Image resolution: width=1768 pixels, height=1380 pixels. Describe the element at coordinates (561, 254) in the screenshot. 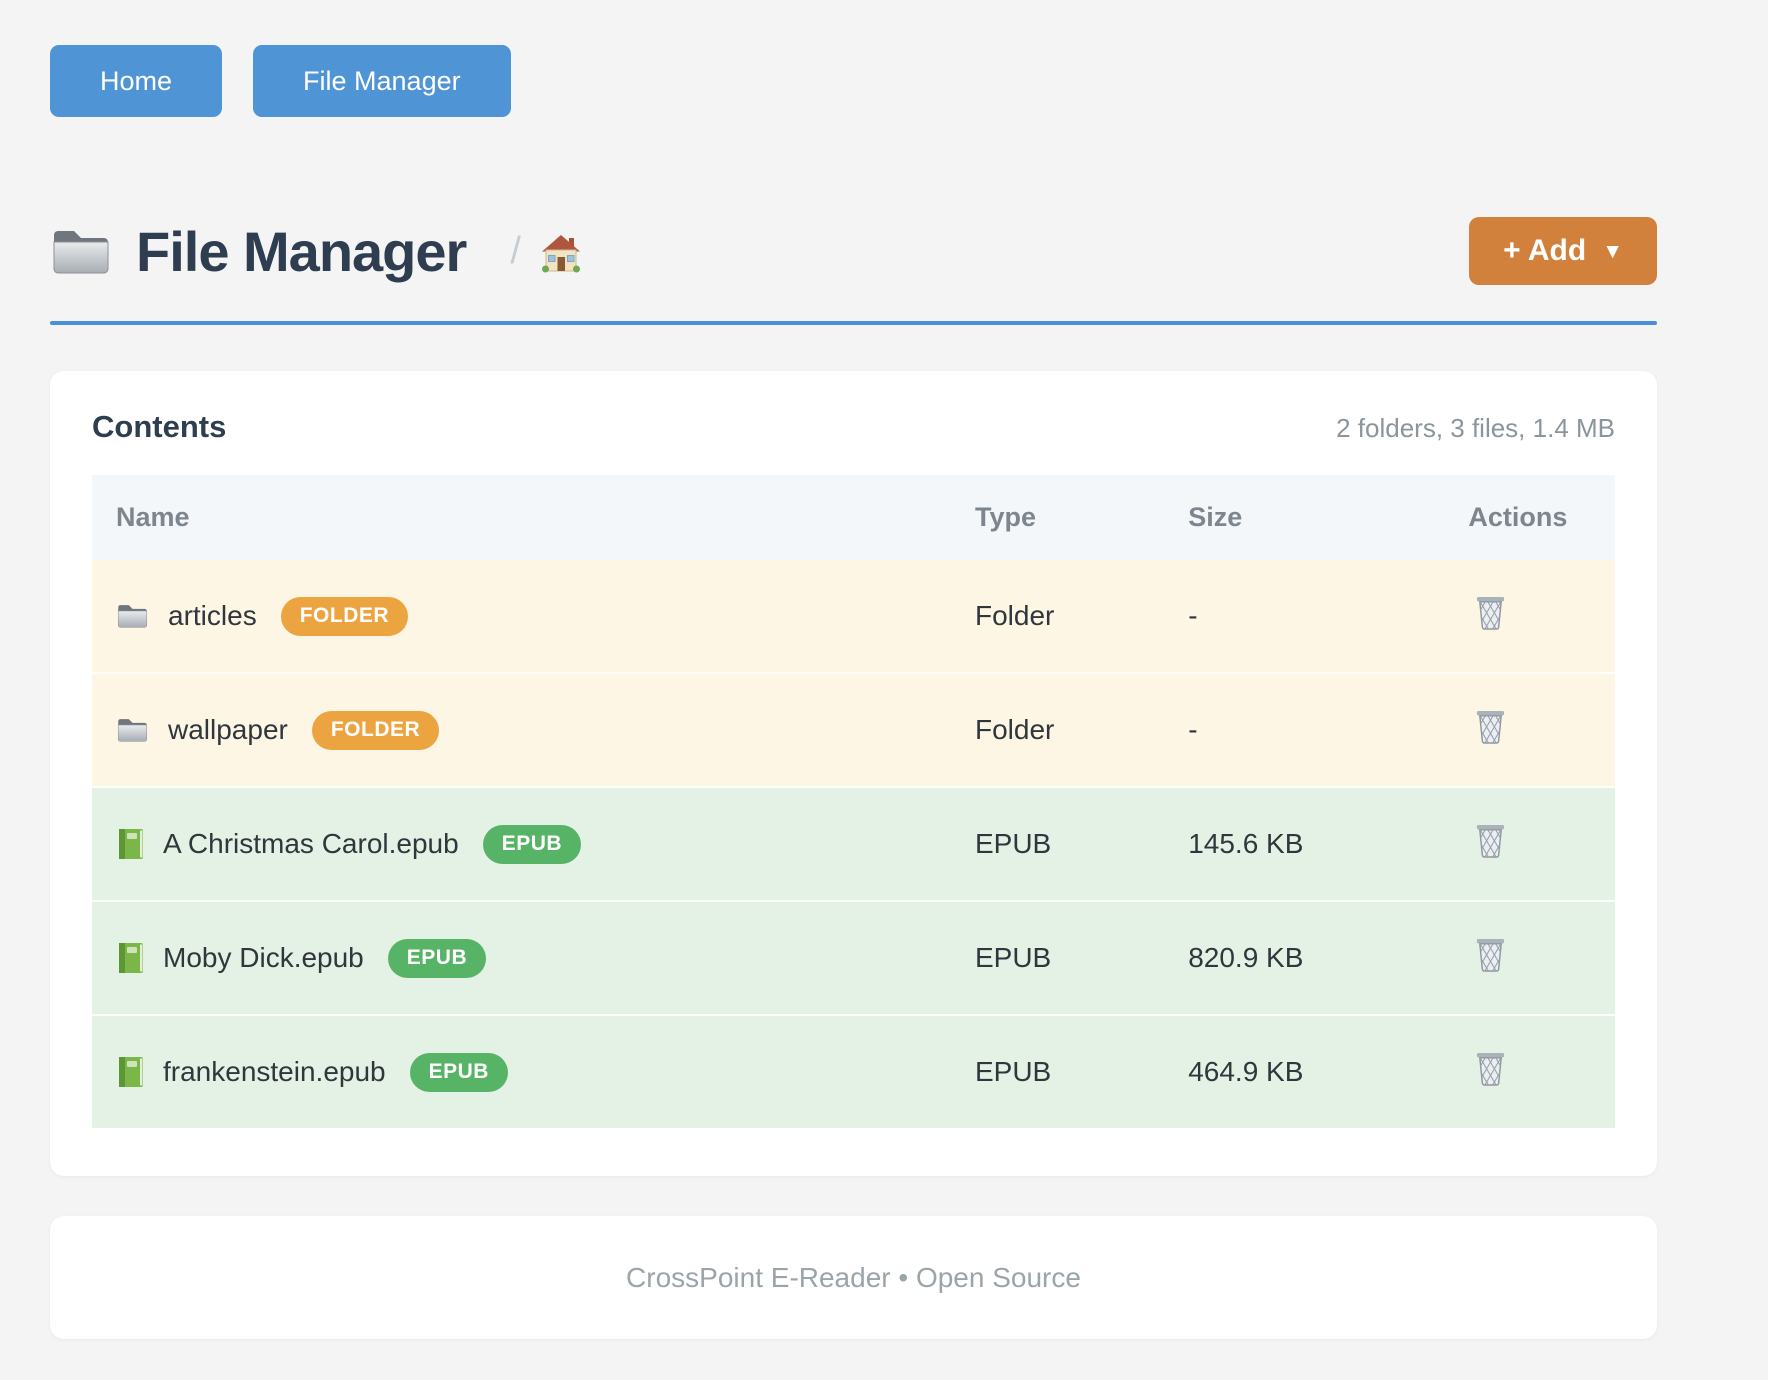

I see `home-icon` at that location.